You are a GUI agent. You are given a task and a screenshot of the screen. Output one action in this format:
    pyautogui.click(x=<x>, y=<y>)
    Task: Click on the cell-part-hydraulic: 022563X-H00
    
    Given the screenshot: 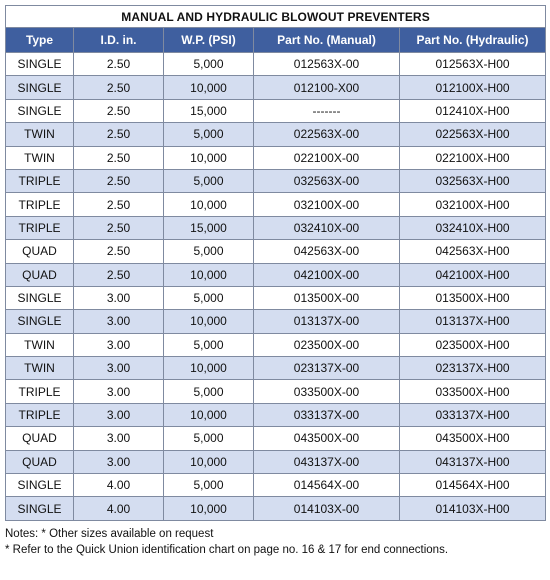 What is the action you would take?
    pyautogui.click(x=472, y=134)
    